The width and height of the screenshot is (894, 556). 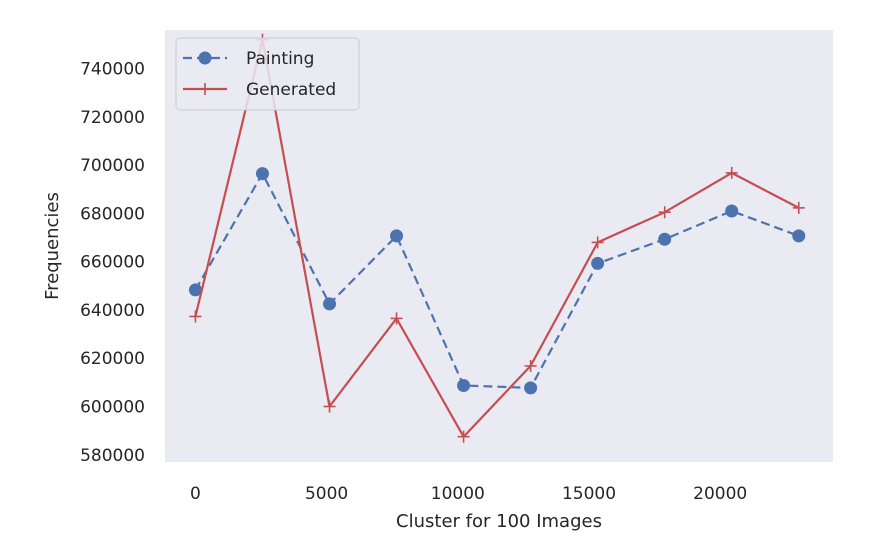 What do you see at coordinates (112, 359) in the screenshot?
I see `y-tick-label: 620000` at bounding box center [112, 359].